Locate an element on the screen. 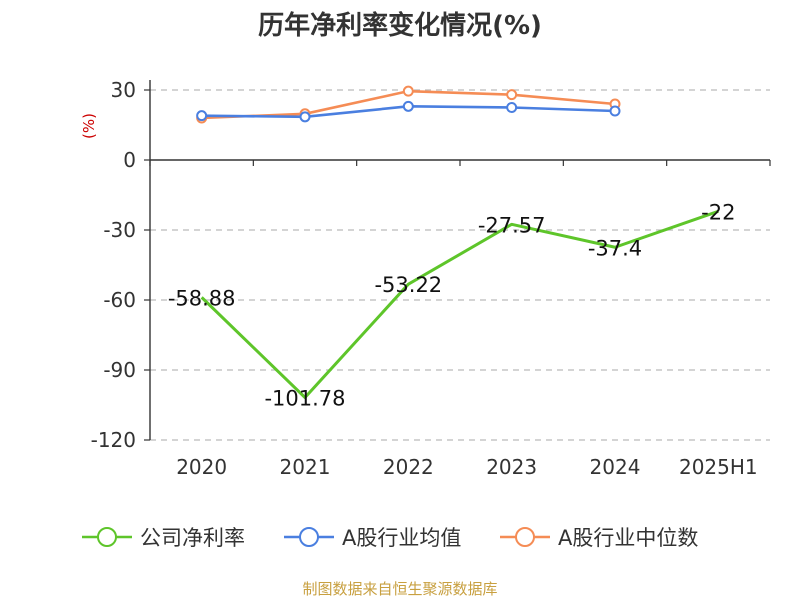  data-label: -101.78 is located at coordinates (304, 398).